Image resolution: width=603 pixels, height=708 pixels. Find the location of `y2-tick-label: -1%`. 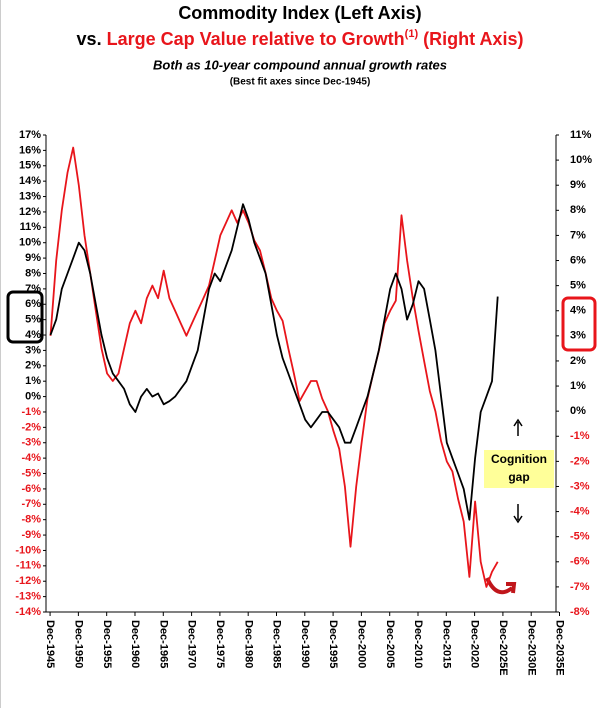

y2-tick-label: -1% is located at coordinates (580, 436).